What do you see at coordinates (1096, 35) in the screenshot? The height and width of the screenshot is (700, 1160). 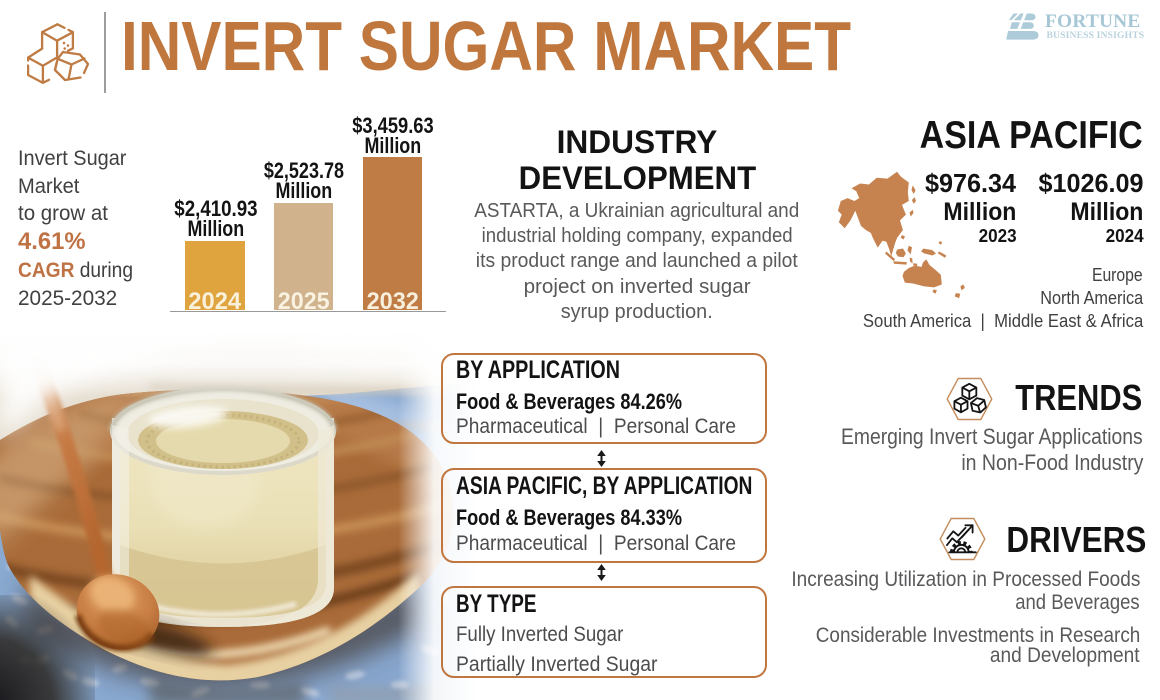 I see `svg-text: BUSINESS INSIGHTS` at bounding box center [1096, 35].